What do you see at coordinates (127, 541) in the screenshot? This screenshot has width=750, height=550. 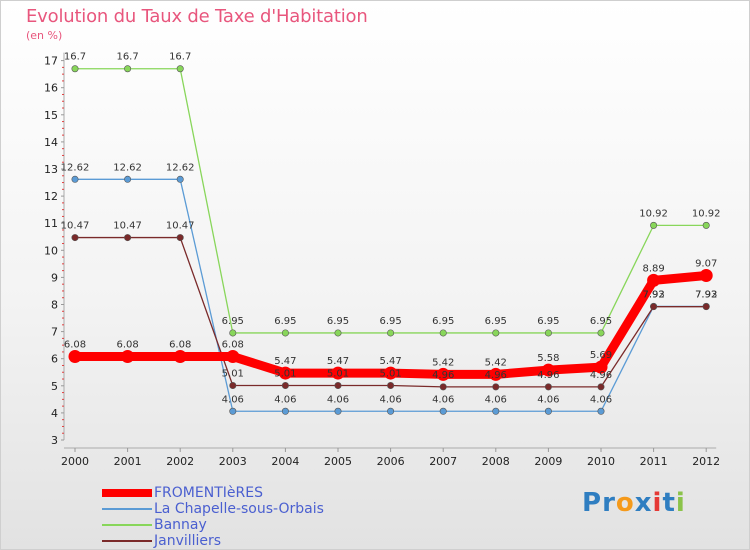 I see `legend-swatch-janvilliers` at bounding box center [127, 541].